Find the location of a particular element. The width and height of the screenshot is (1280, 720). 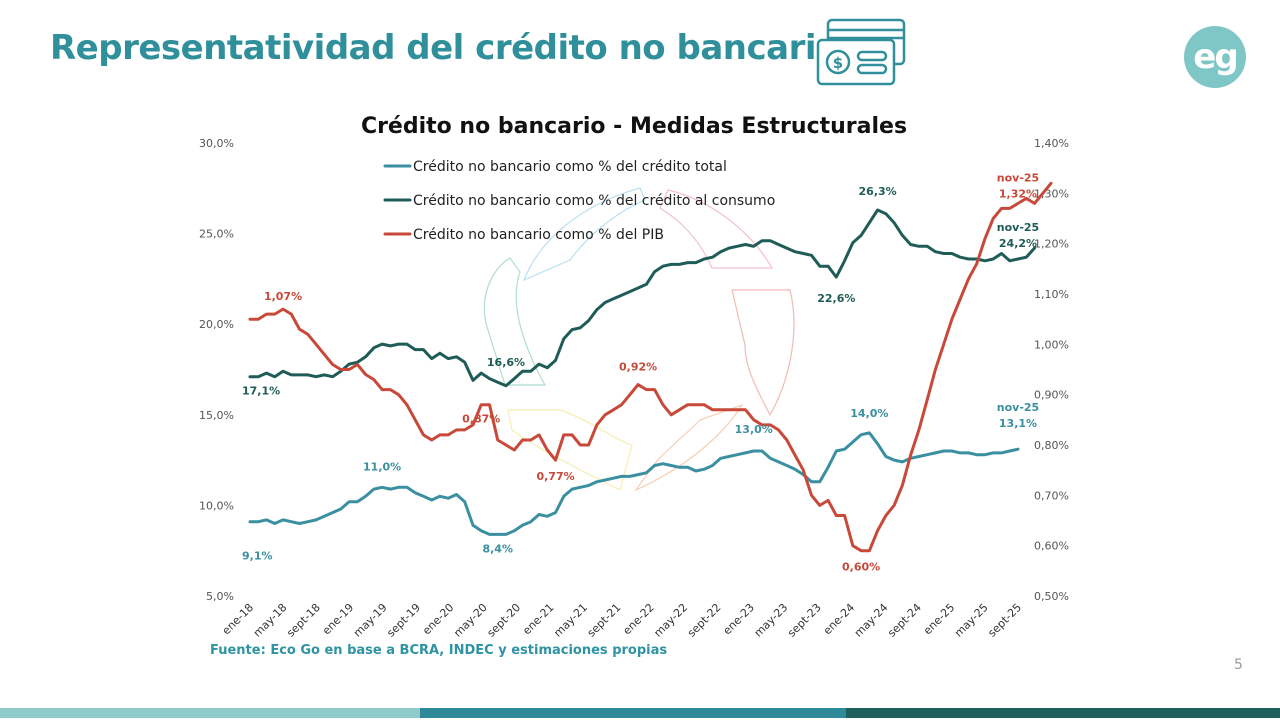

data-label: 1,32% is located at coordinates (1018, 193).